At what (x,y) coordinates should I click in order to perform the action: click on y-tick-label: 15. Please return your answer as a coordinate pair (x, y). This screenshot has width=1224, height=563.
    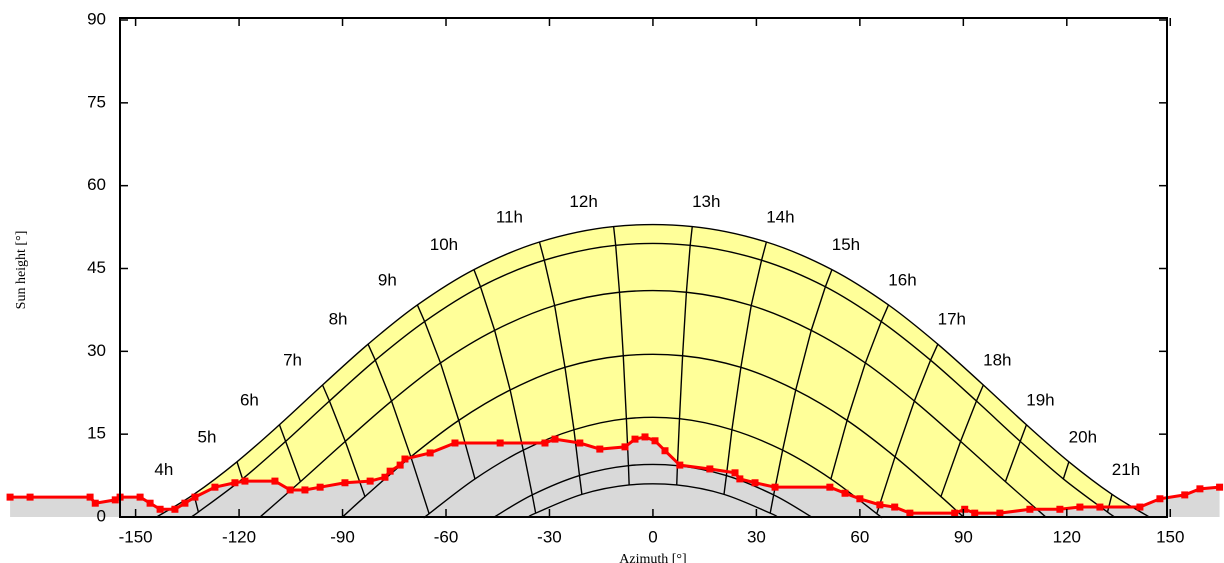
    Looking at the image, I should click on (96, 433).